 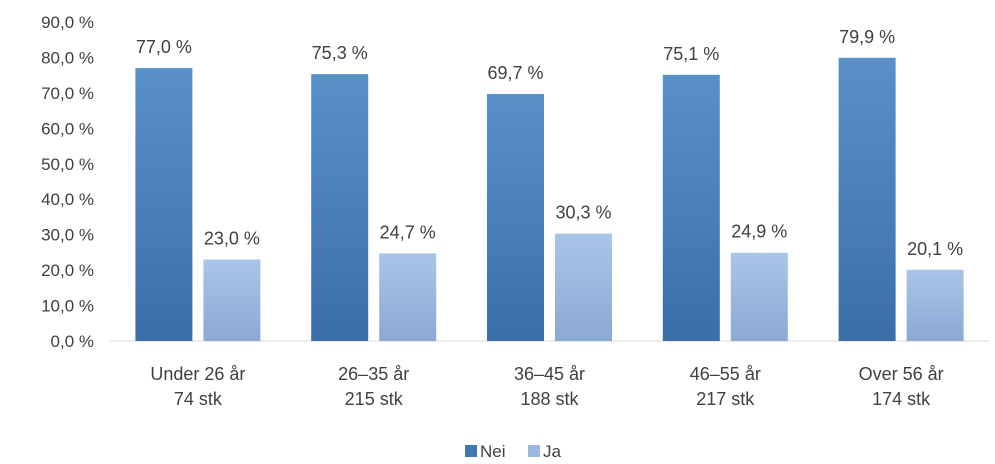 I want to click on x-tick-label: 217 stk, so click(x=725, y=399).